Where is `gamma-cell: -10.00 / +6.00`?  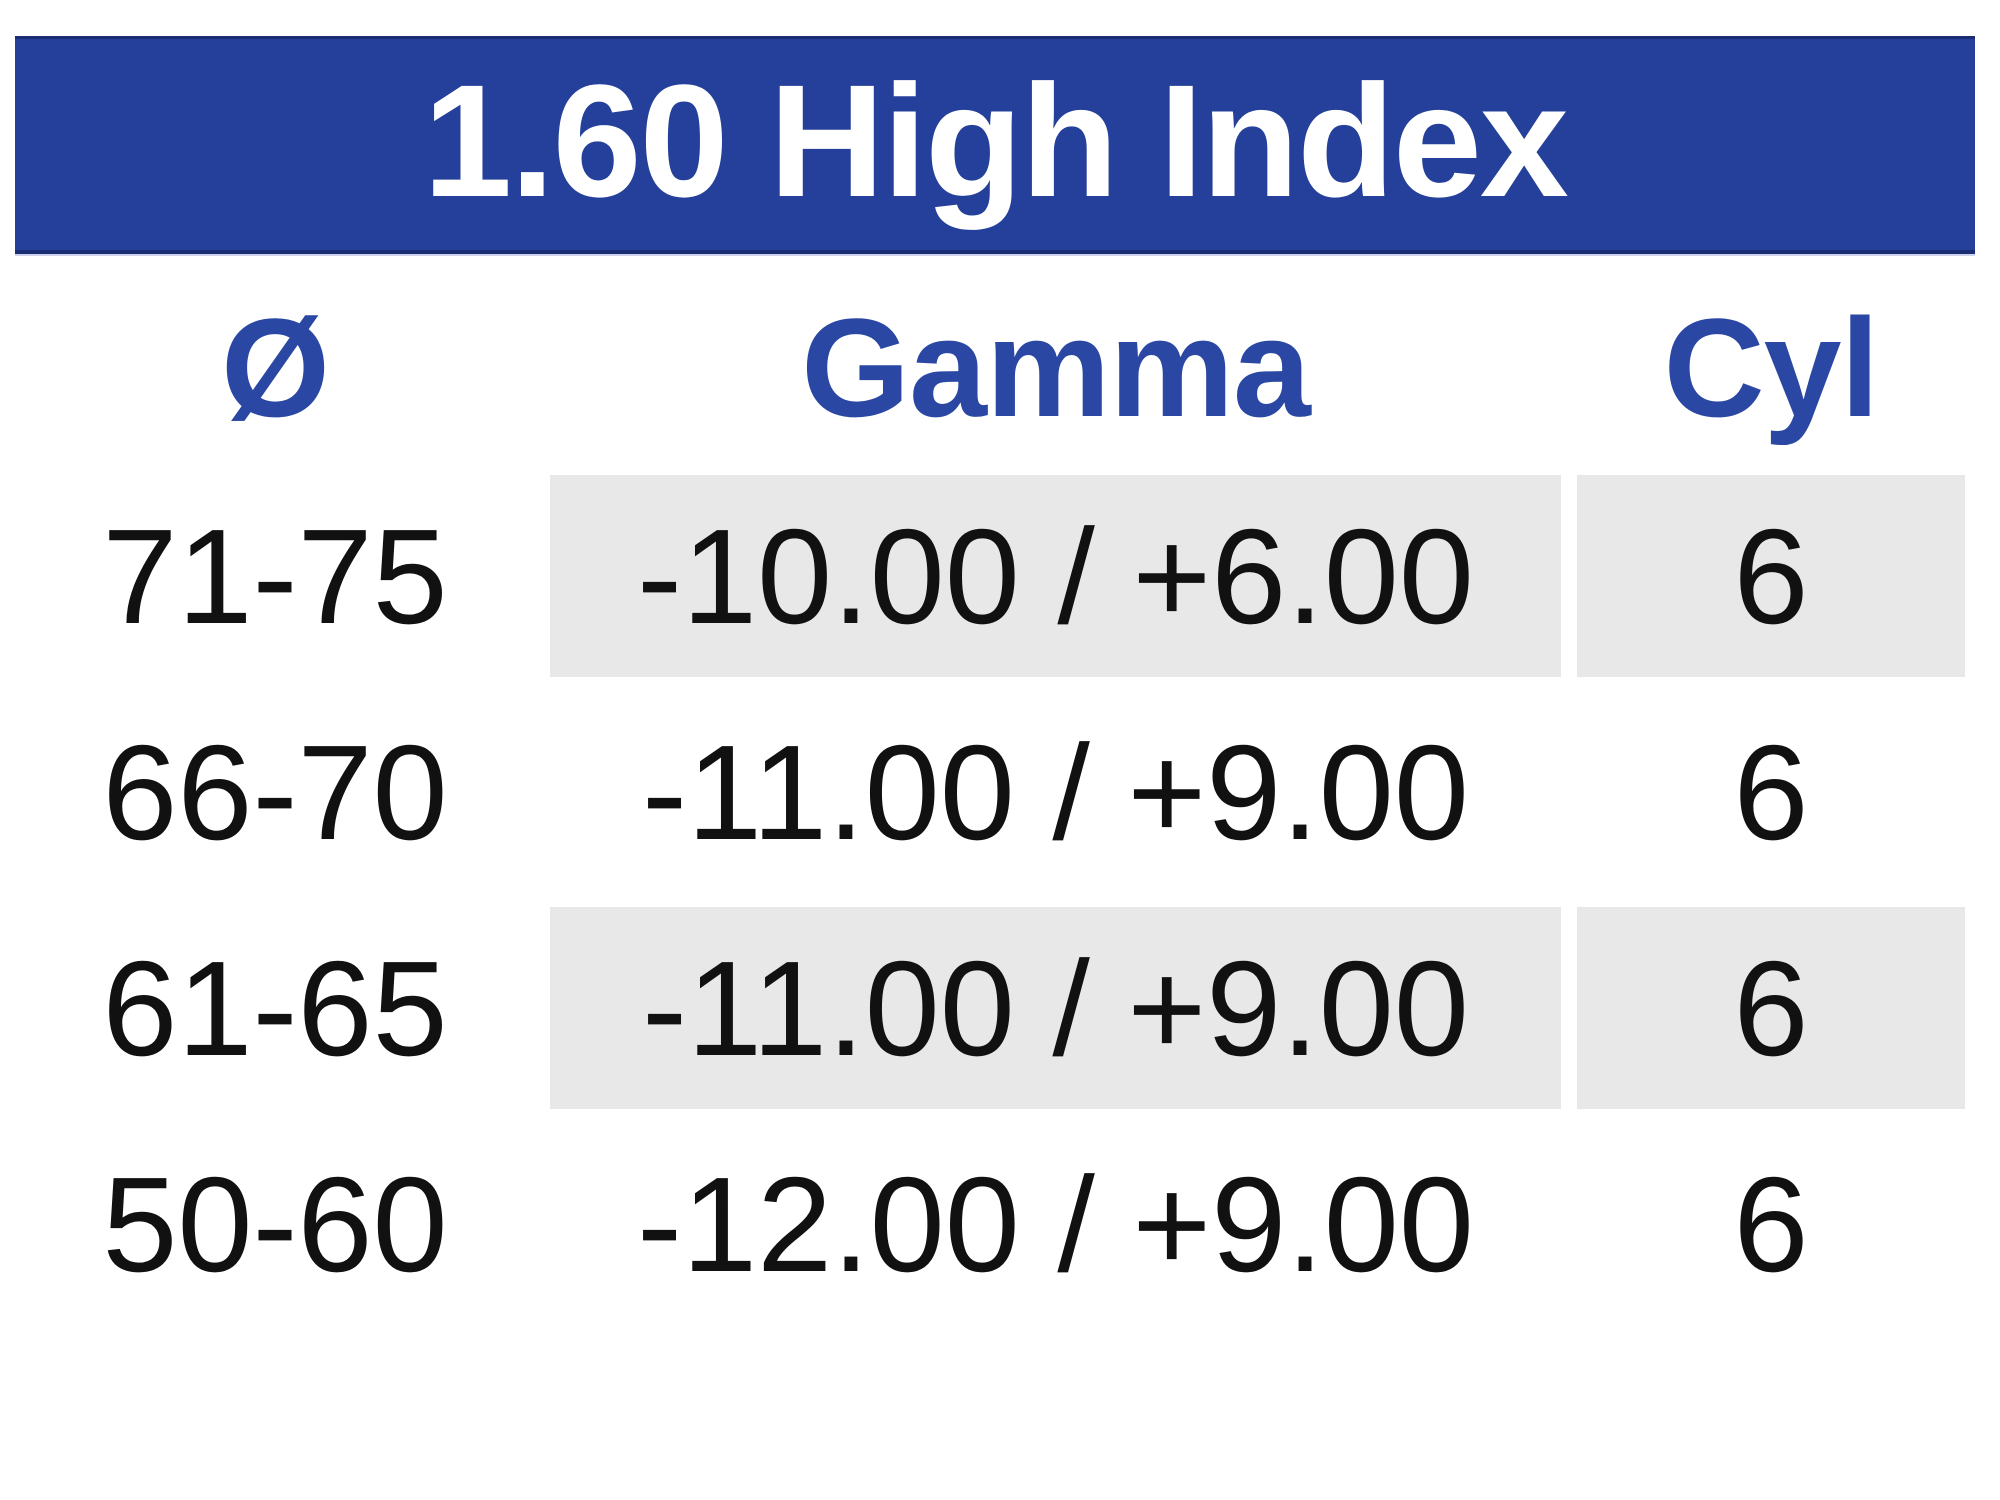
gamma-cell: -10.00 / +6.00 is located at coordinates (1055, 576).